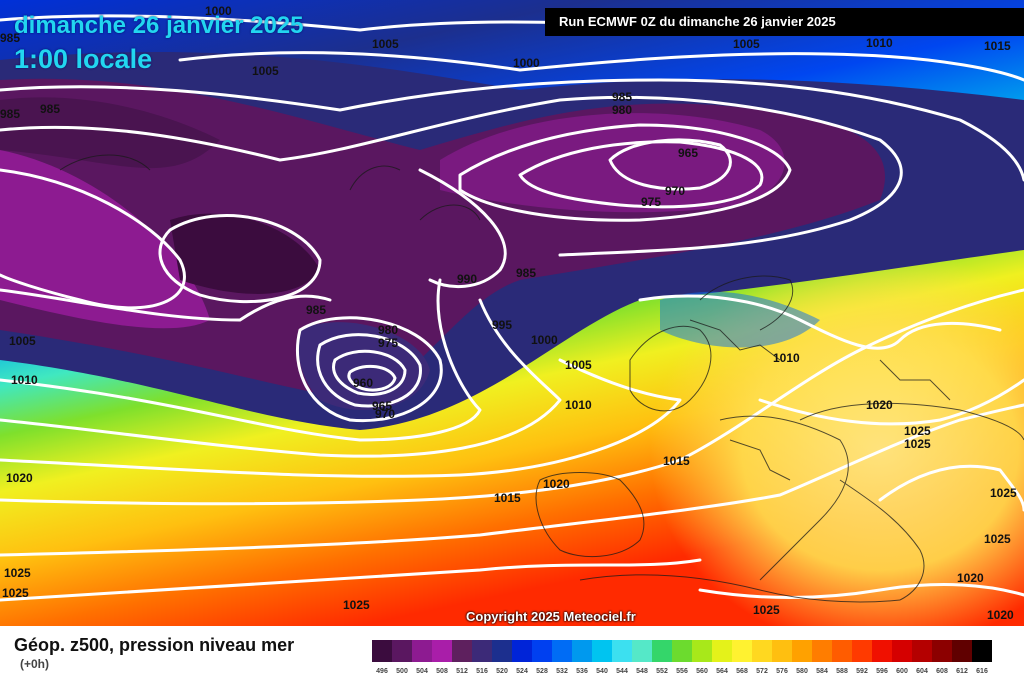 This screenshot has width=1024, height=683. Describe the element at coordinates (742, 671) in the screenshot. I see `scale-label: 568` at that location.